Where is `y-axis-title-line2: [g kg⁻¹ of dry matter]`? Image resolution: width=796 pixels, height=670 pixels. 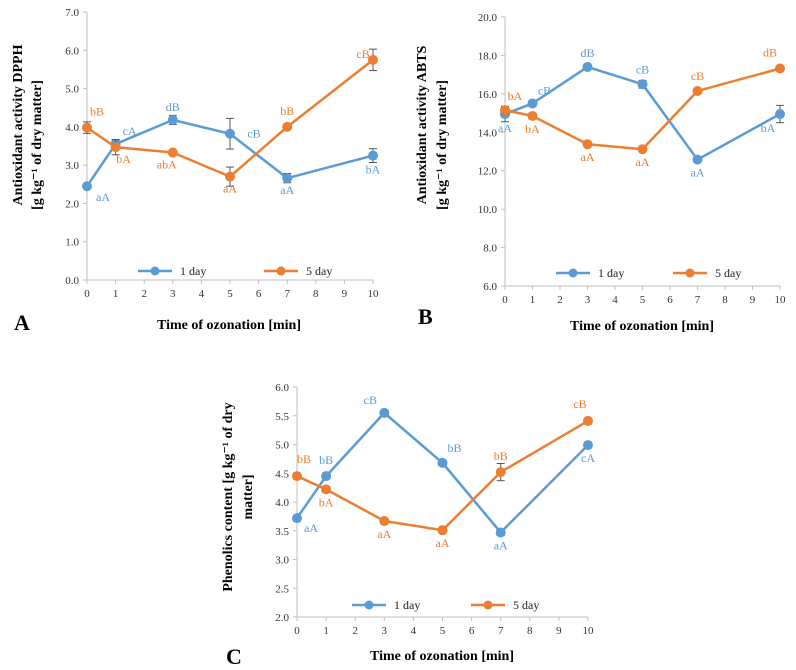 y-axis-title-line2: [g kg⁻¹ of dry matter] is located at coordinates (442, 145).